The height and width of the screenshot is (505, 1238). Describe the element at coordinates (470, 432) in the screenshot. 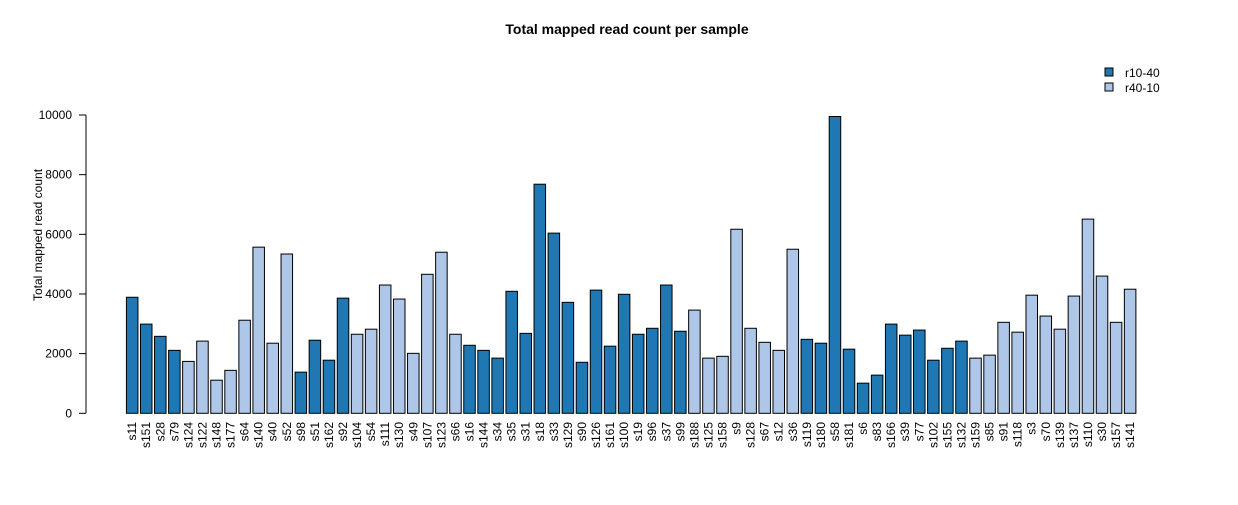

I see `x-tick-label: s16` at that location.